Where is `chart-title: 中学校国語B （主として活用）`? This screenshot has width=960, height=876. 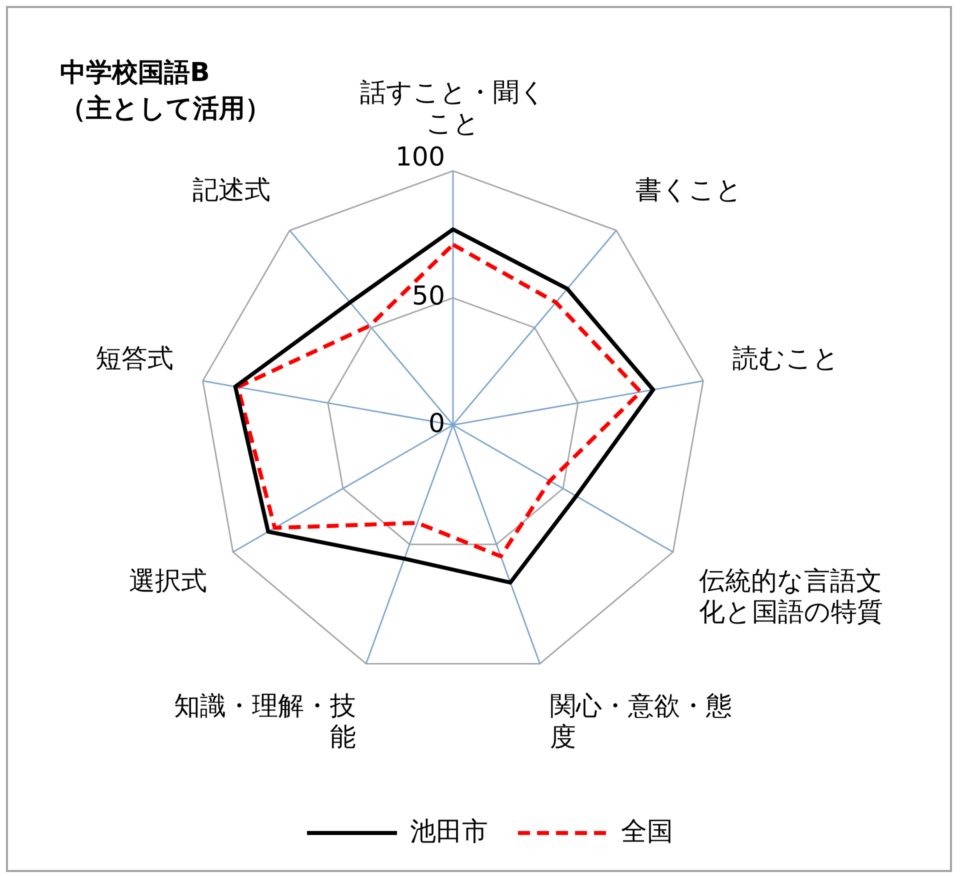
chart-title: 中学校国語B （主として活用） is located at coordinates (165, 91).